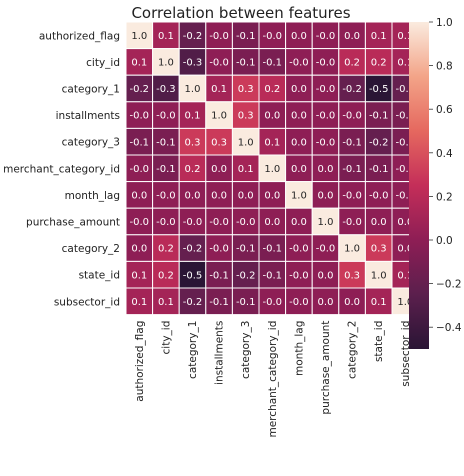 This screenshot has width=464, height=476. I want to click on heatmap-cell-value-1-6: -0.0, so click(299, 63).